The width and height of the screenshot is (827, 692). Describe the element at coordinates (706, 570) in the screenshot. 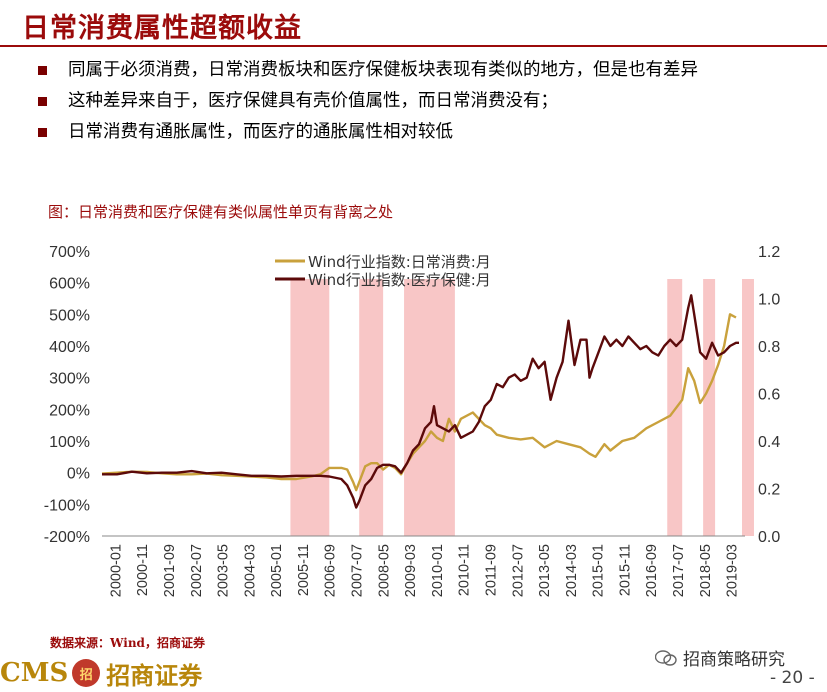

I see `x-tick-label: 2018-05` at that location.